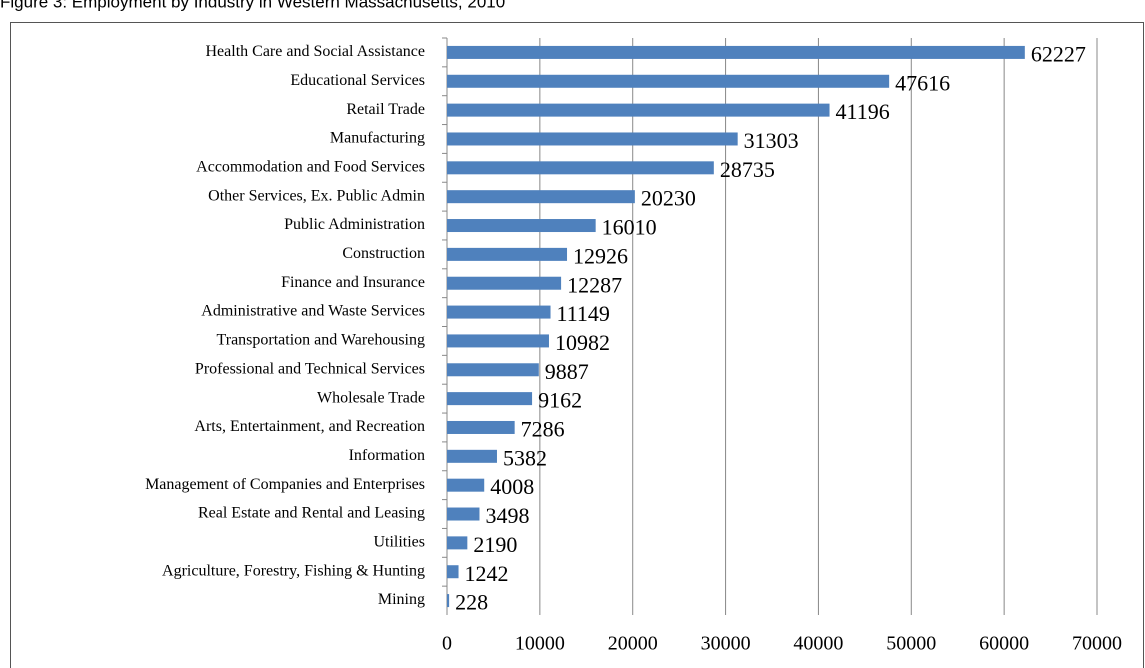  I want to click on y-tick-label: Professional and Technical Services, so click(310, 368).